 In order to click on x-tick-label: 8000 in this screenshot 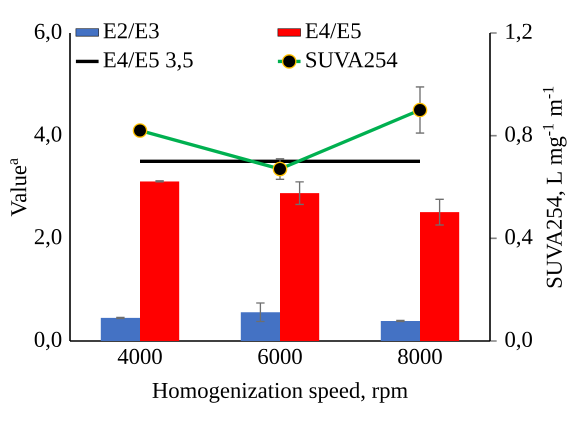, I will do `click(420, 356)`.